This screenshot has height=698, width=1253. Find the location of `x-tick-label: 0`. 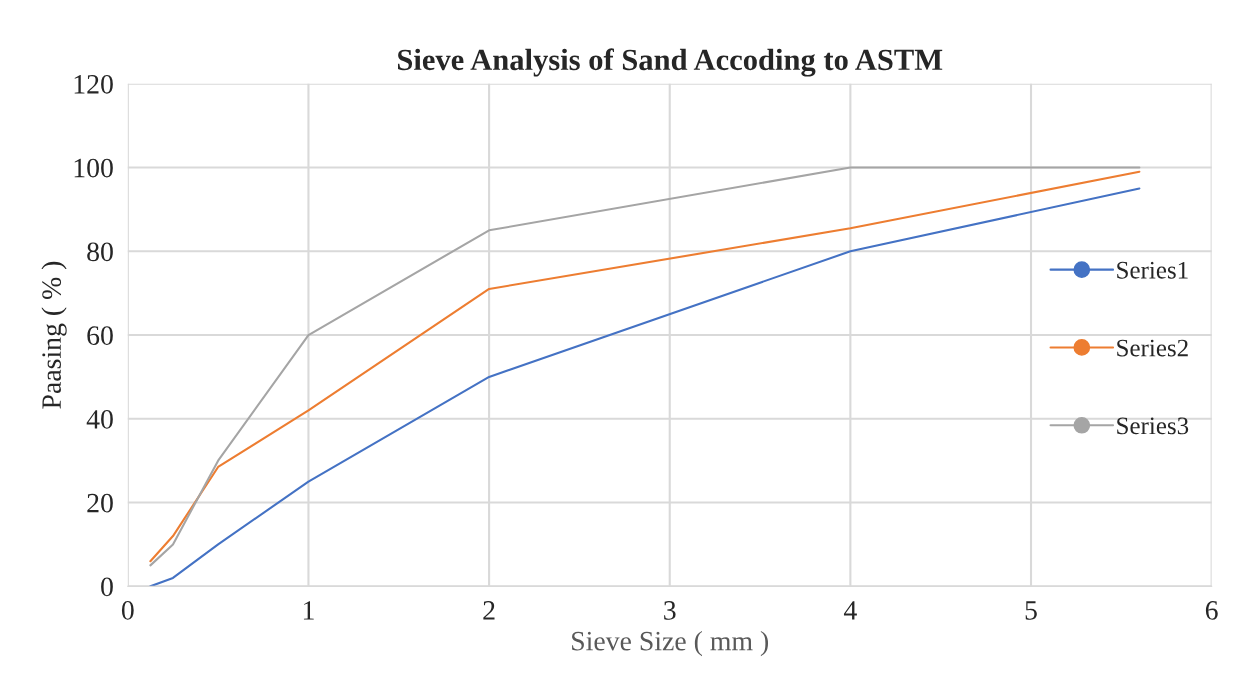

x-tick-label: 0 is located at coordinates (127, 610).